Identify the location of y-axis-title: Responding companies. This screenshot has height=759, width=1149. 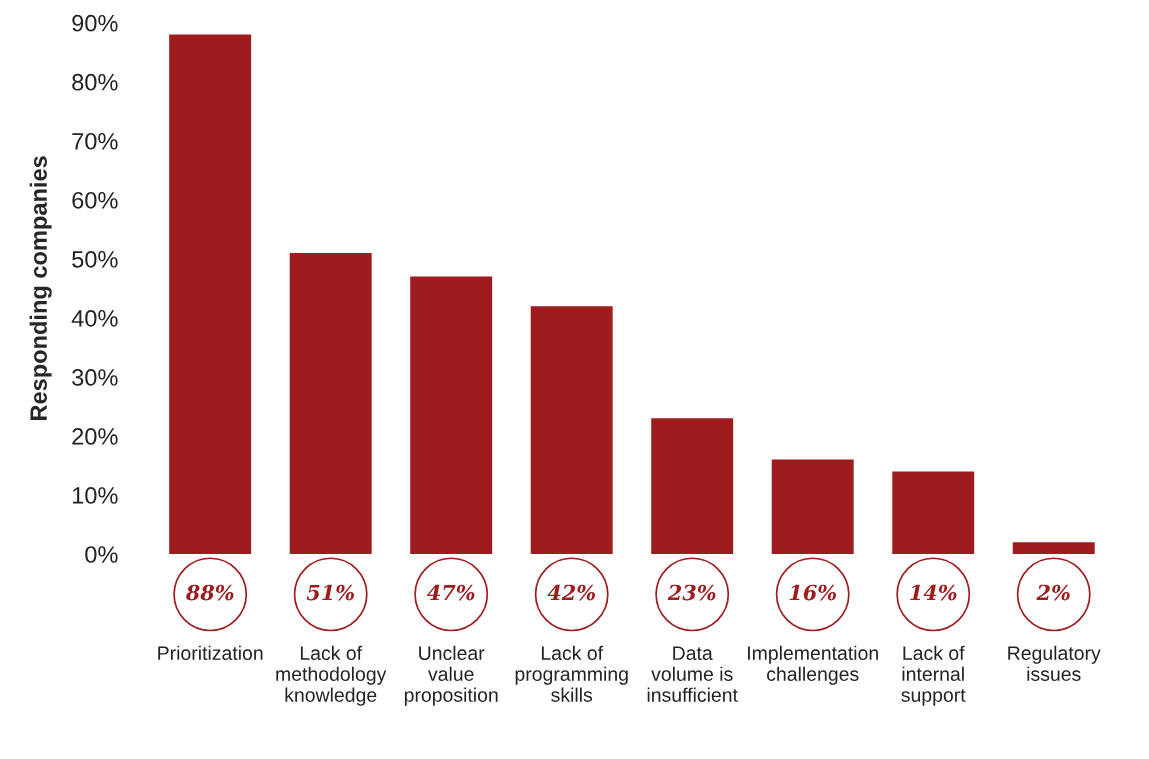
(40, 288).